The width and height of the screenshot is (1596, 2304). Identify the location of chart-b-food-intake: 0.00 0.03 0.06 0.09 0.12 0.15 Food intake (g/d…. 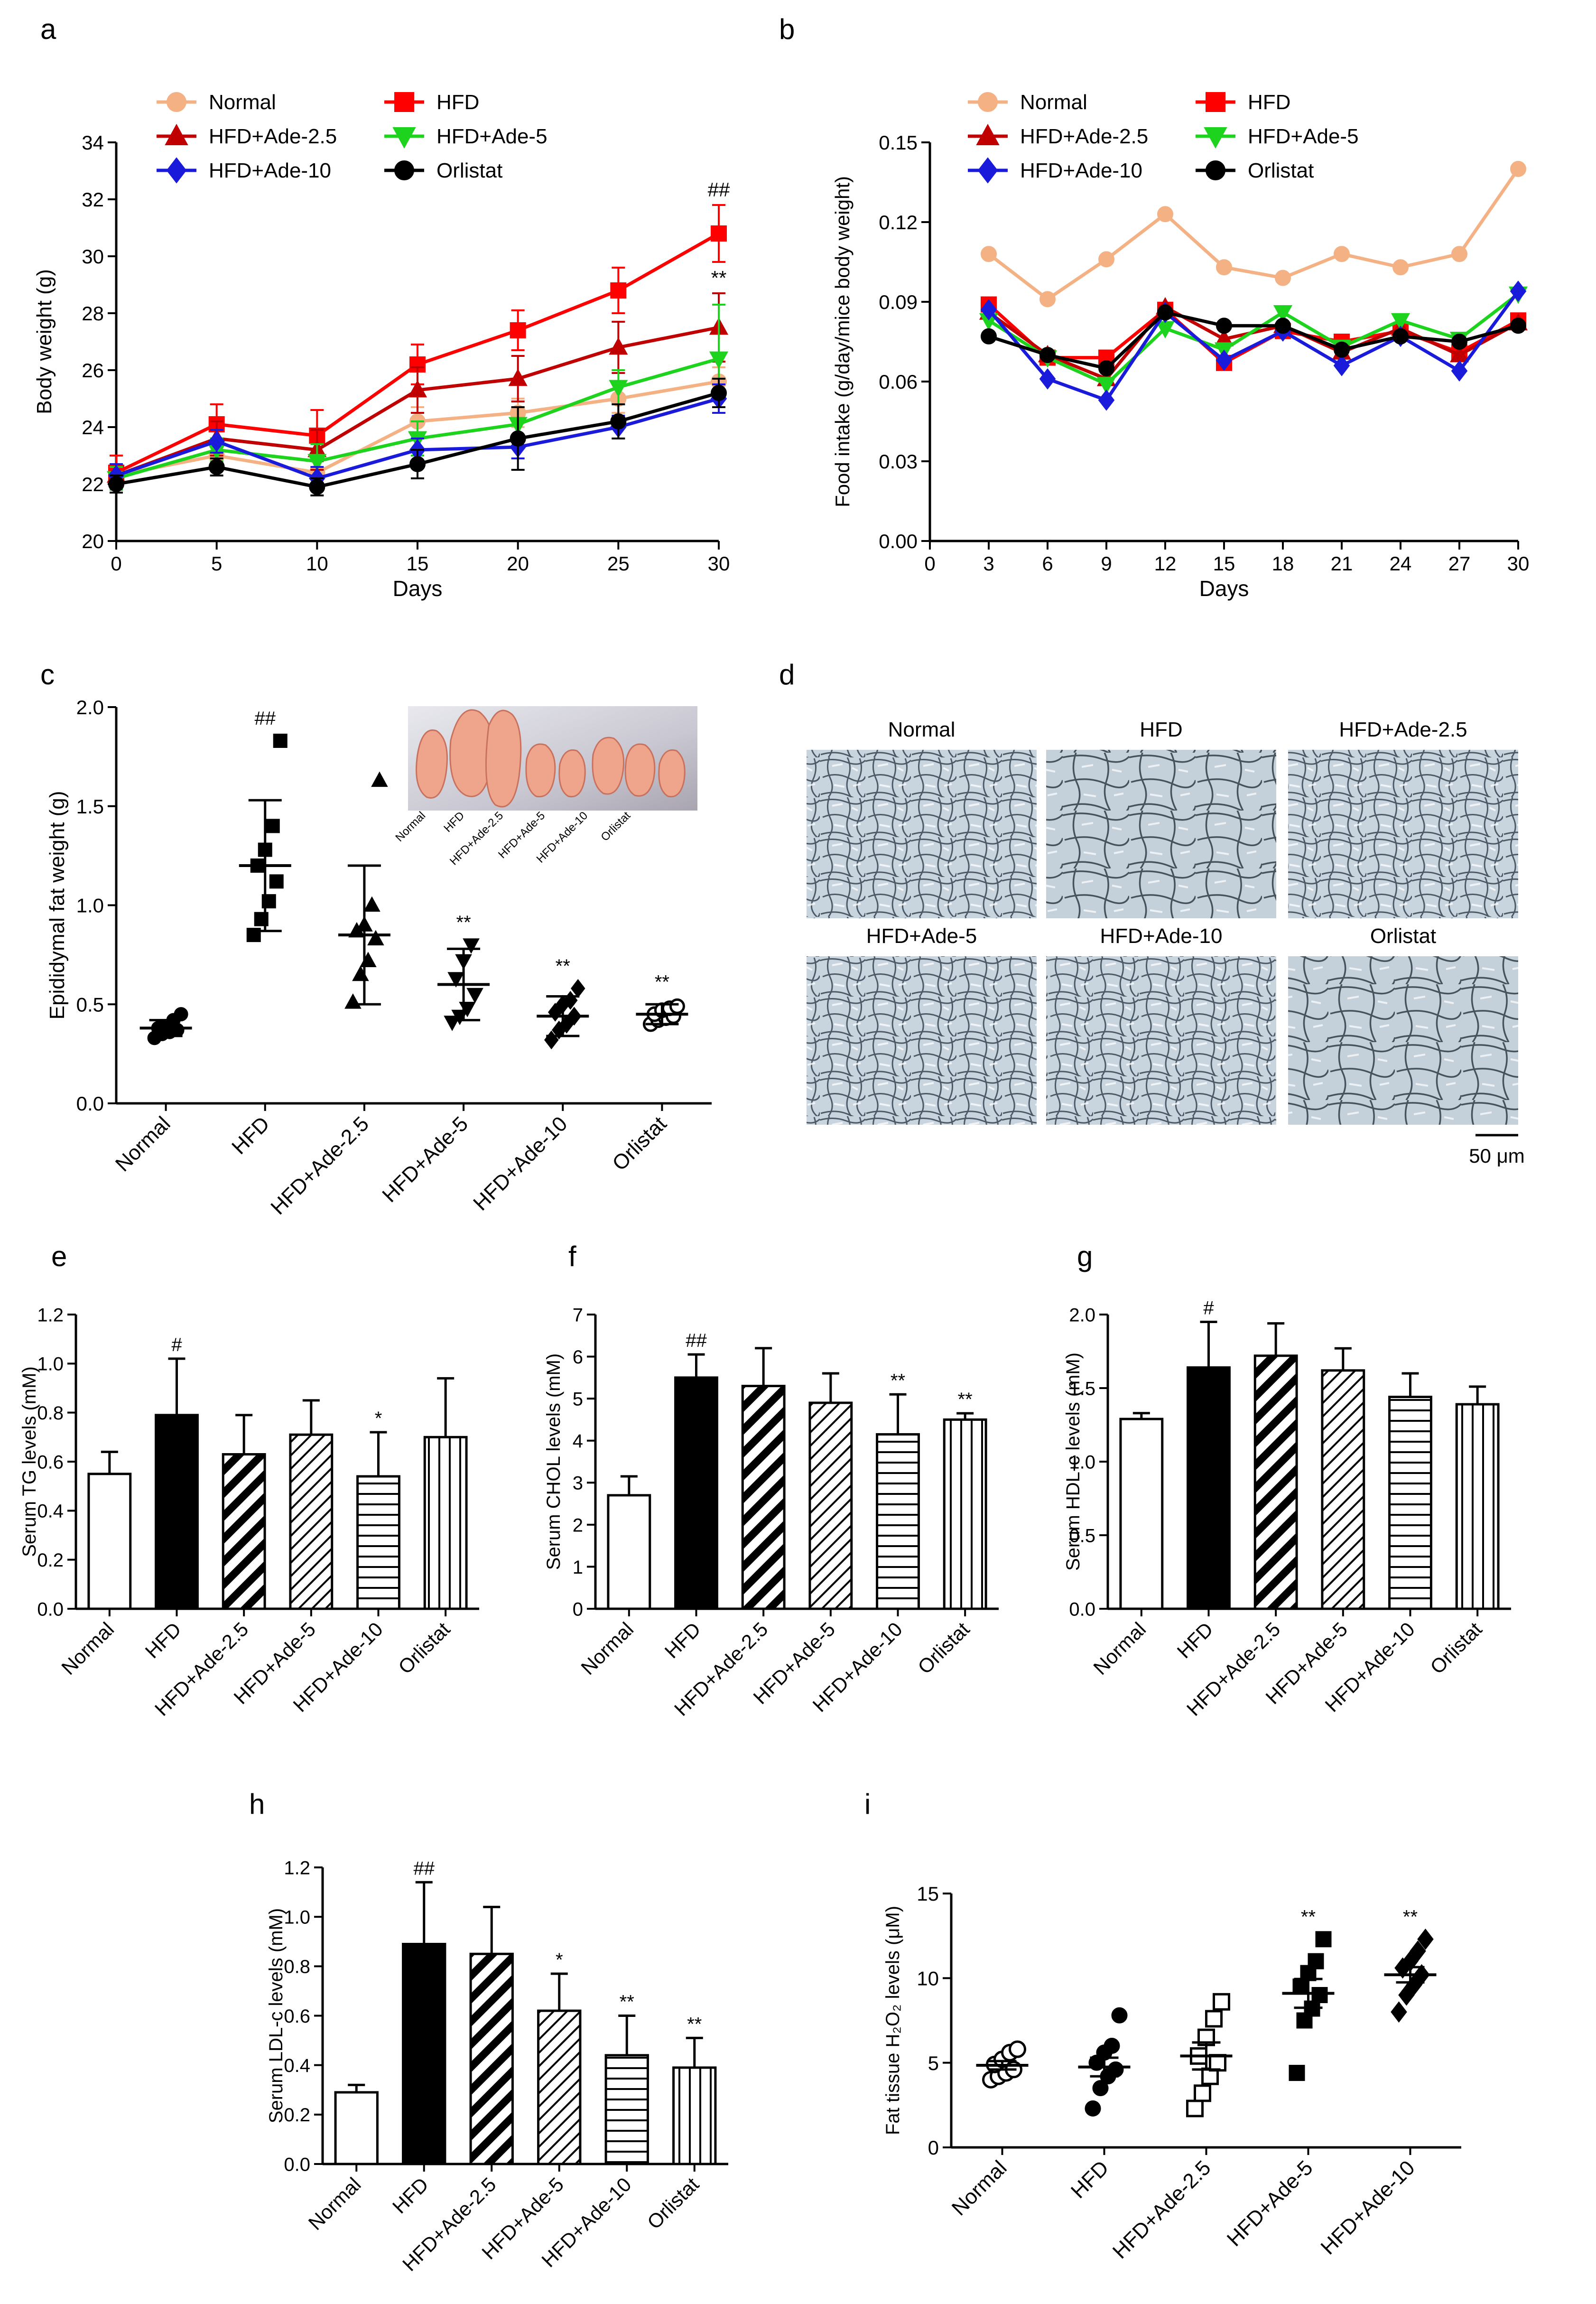
(1180, 346).